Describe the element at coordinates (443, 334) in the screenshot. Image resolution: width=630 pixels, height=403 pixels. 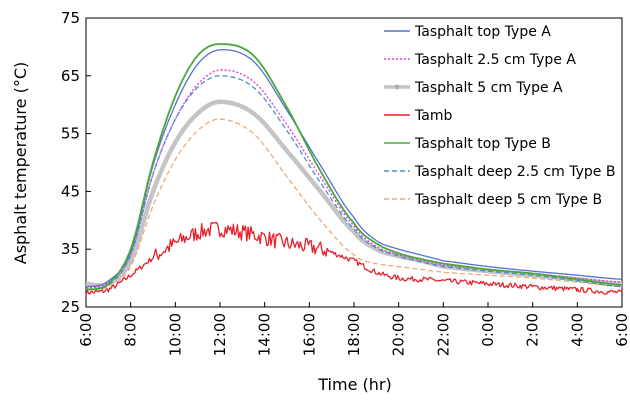
I see `x-tick-label: 22:00` at that location.